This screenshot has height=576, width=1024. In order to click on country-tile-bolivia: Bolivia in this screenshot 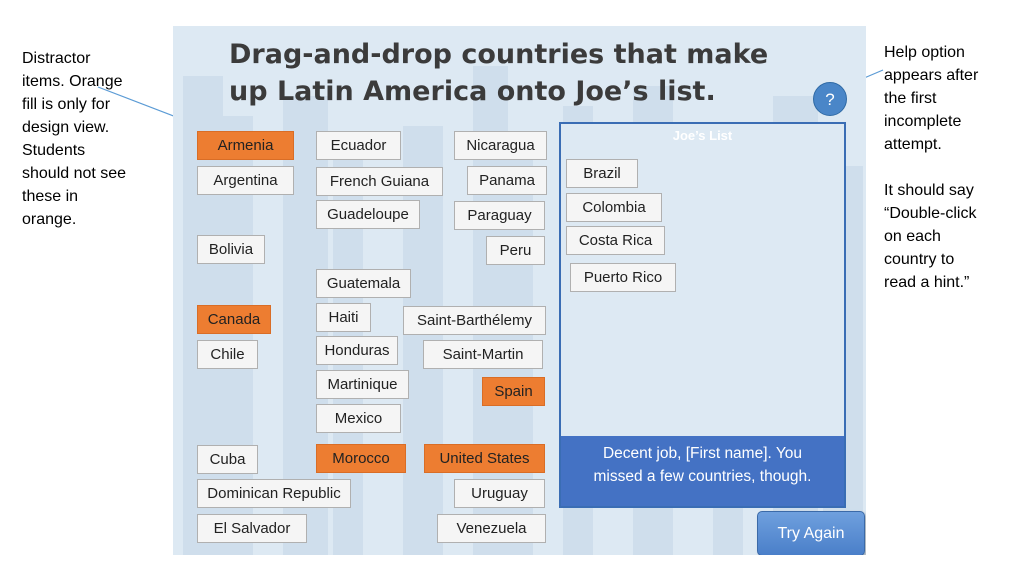, I will do `click(231, 249)`.